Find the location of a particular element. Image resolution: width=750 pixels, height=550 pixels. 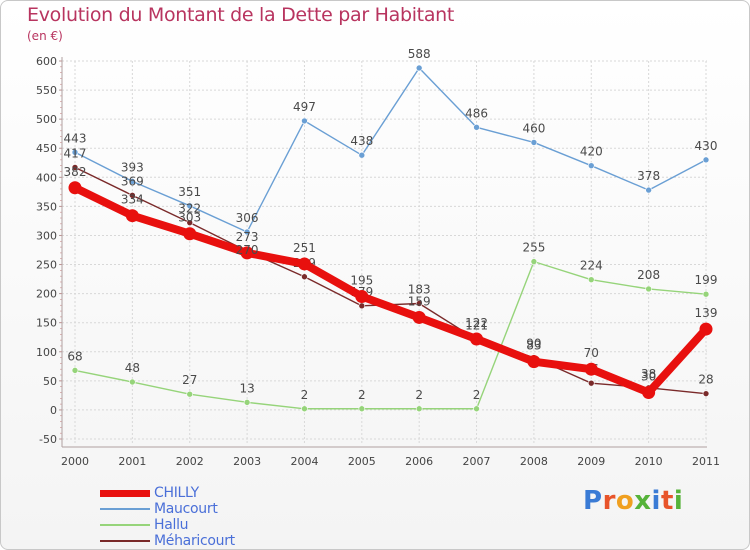

x-tick-label: 2004 is located at coordinates (304, 461).